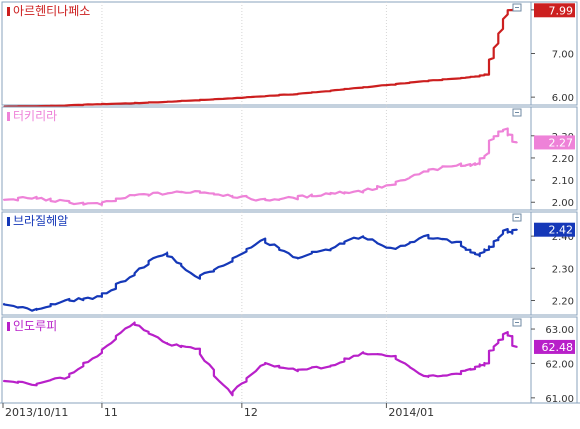  I want to click on x-tick-label: 2013/10/11, so click(36, 412).